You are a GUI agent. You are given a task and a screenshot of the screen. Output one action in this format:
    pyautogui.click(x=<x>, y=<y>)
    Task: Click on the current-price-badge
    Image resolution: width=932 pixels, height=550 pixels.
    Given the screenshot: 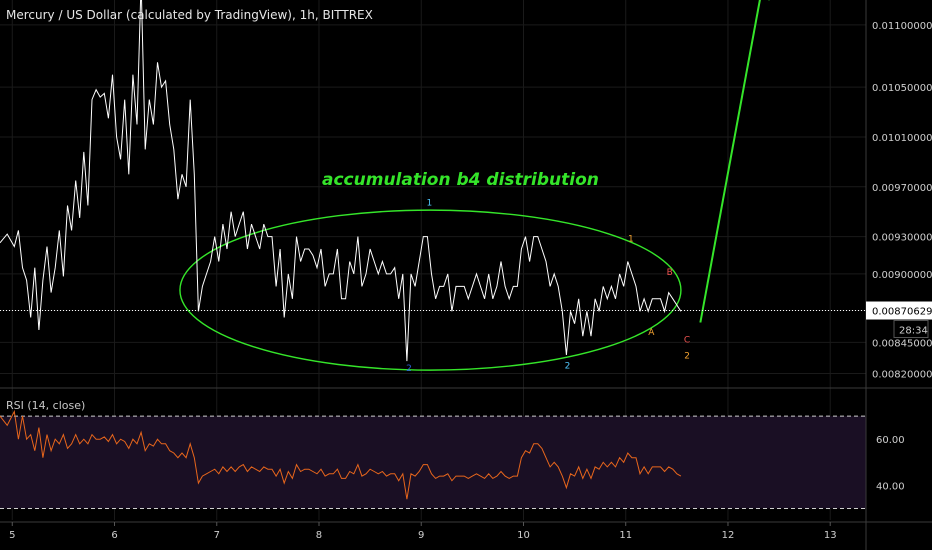 What is the action you would take?
    pyautogui.click(x=899, y=310)
    